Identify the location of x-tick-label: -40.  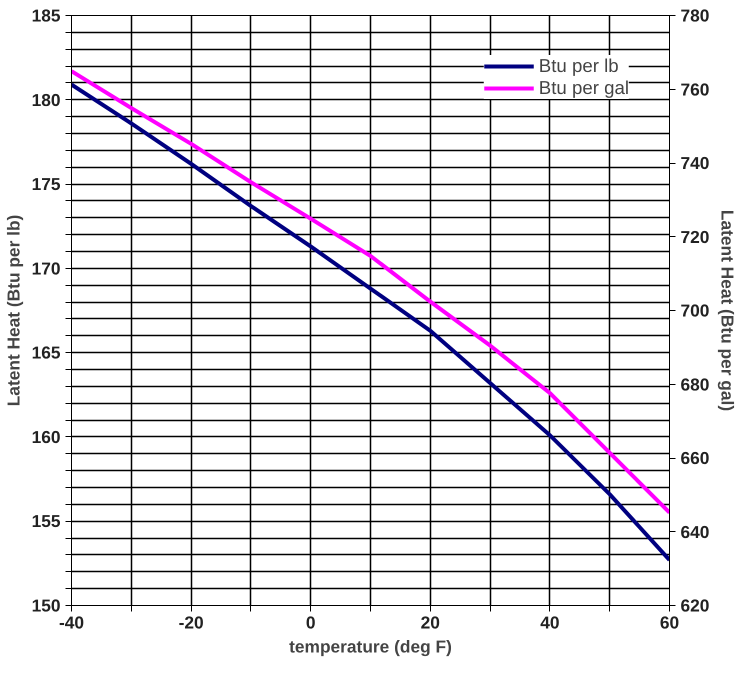
(71, 622).